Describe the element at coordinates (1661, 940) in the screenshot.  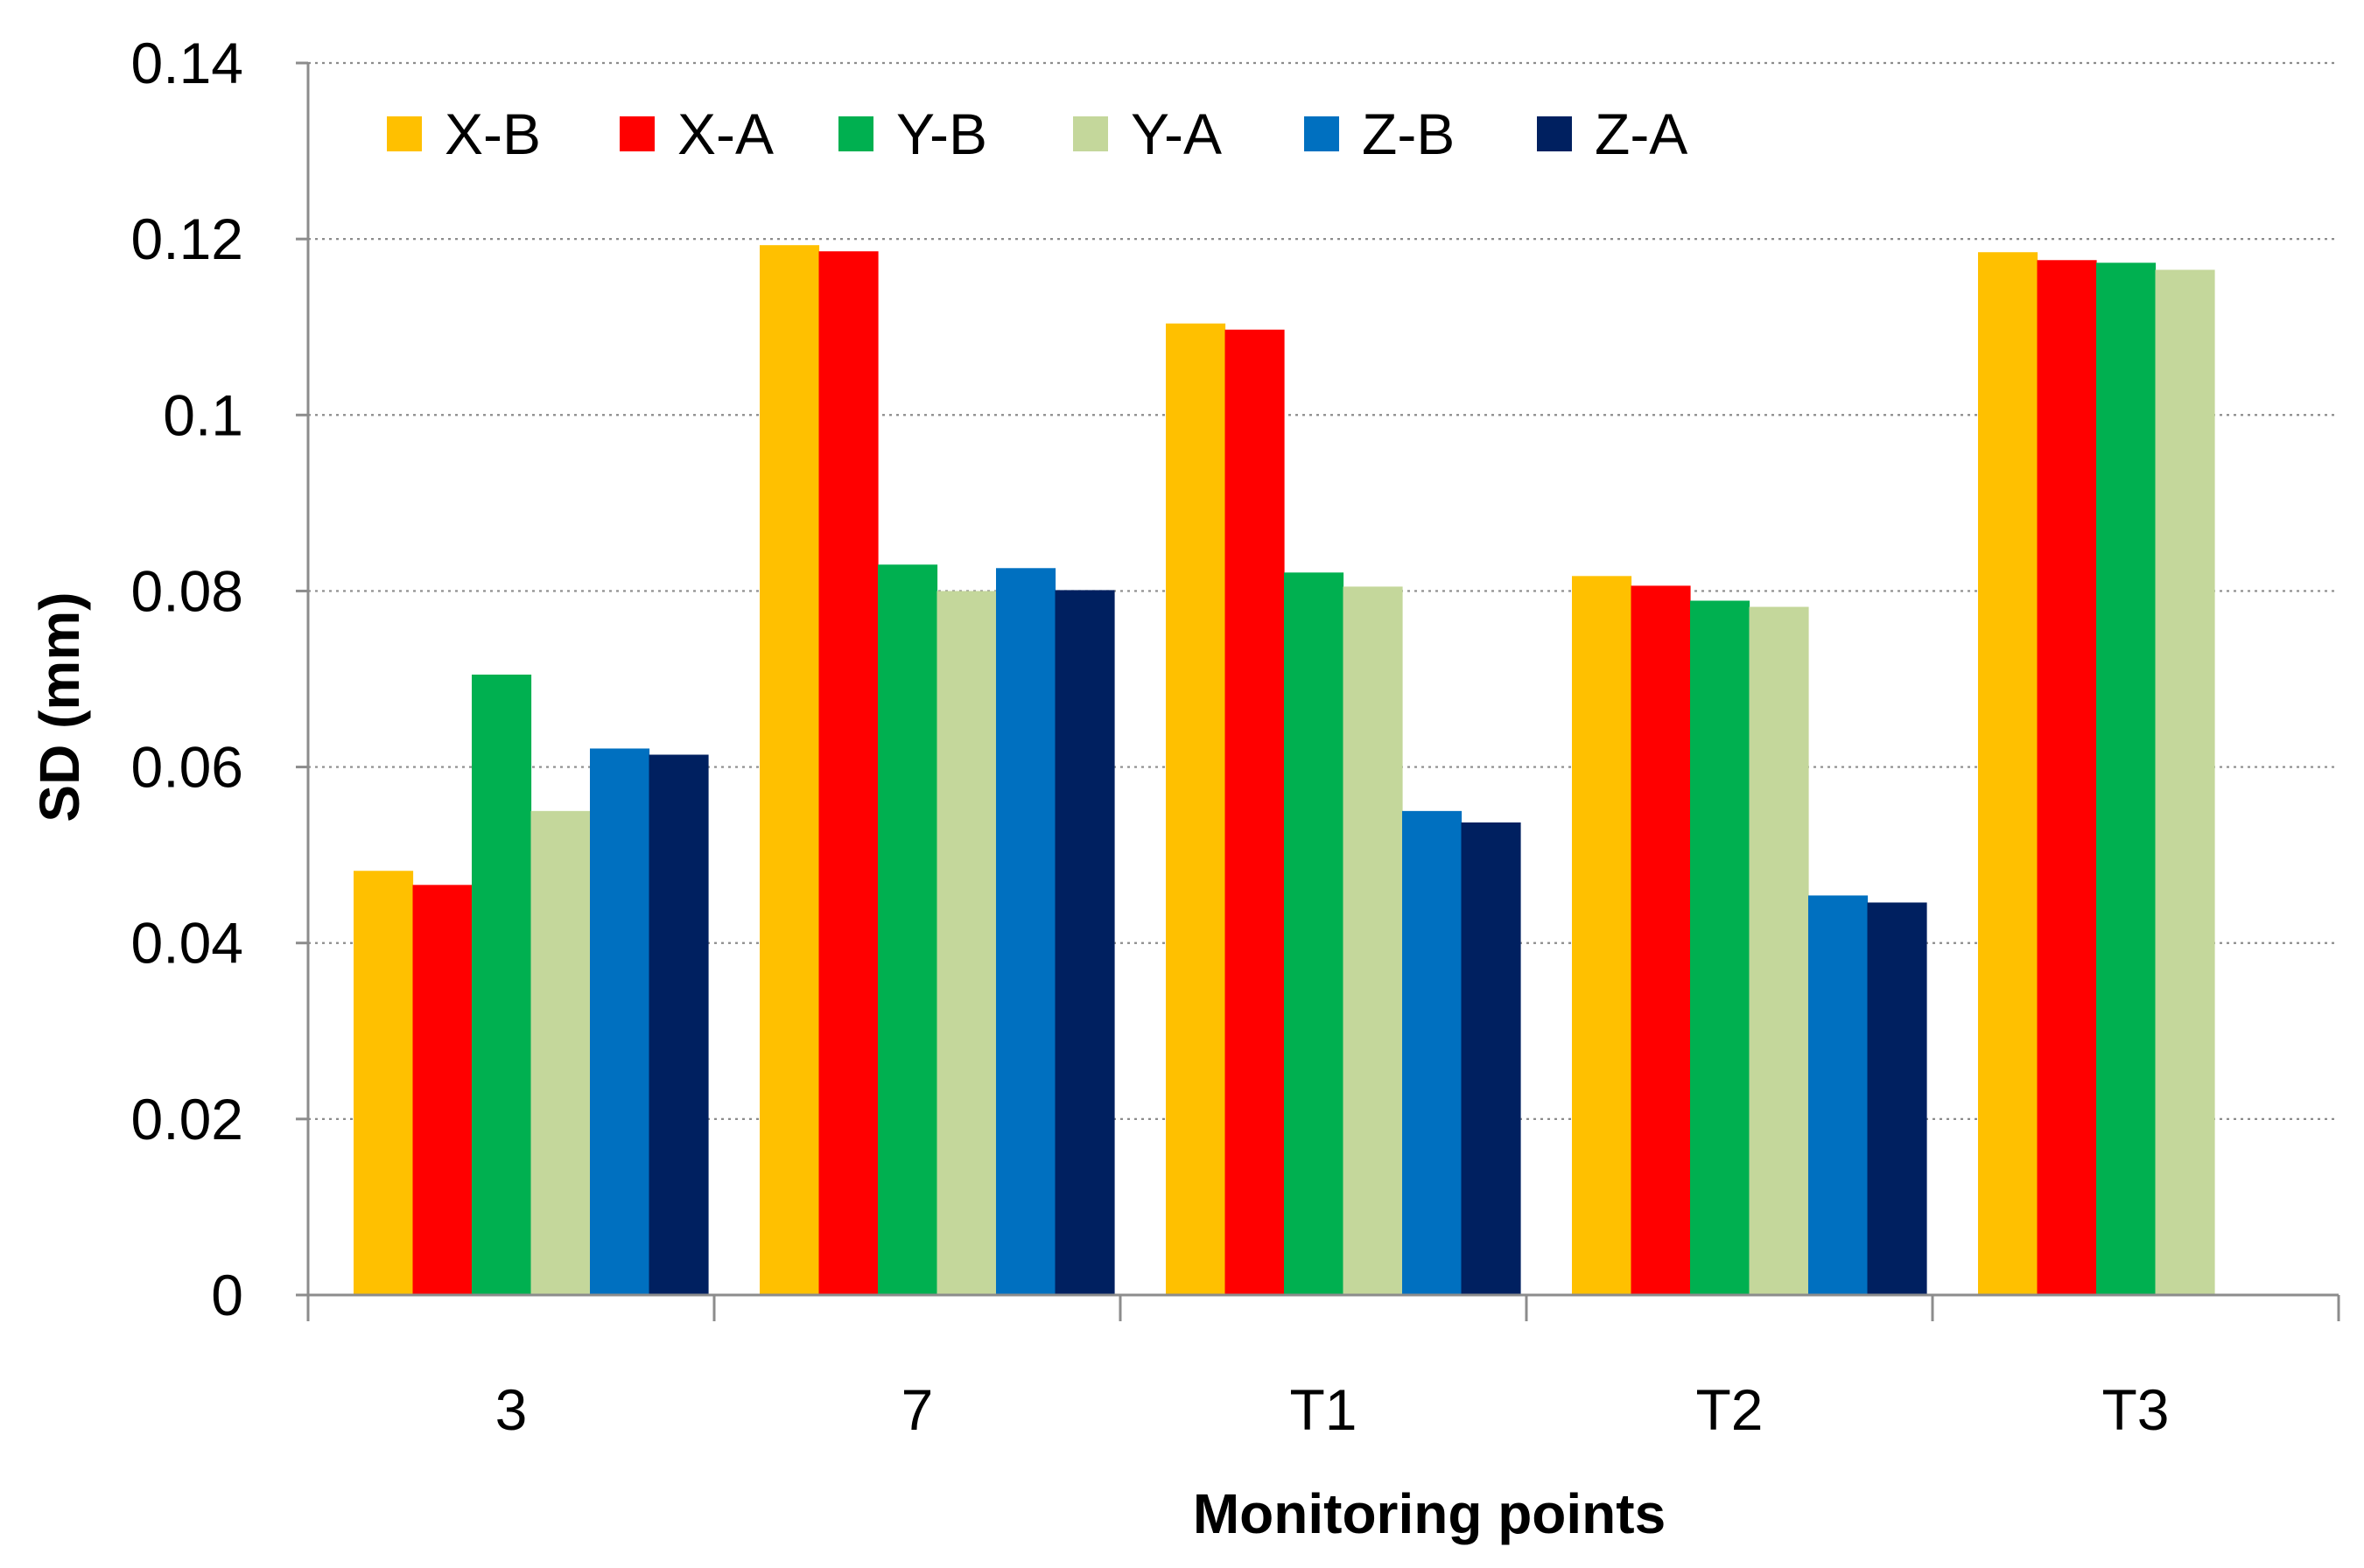
I see `bar-x-a-t2` at that location.